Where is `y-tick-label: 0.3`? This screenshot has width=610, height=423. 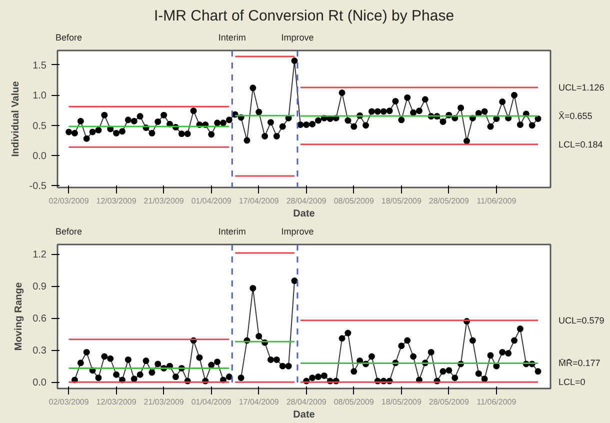
y-tick-label: 0.3 is located at coordinates (39, 351).